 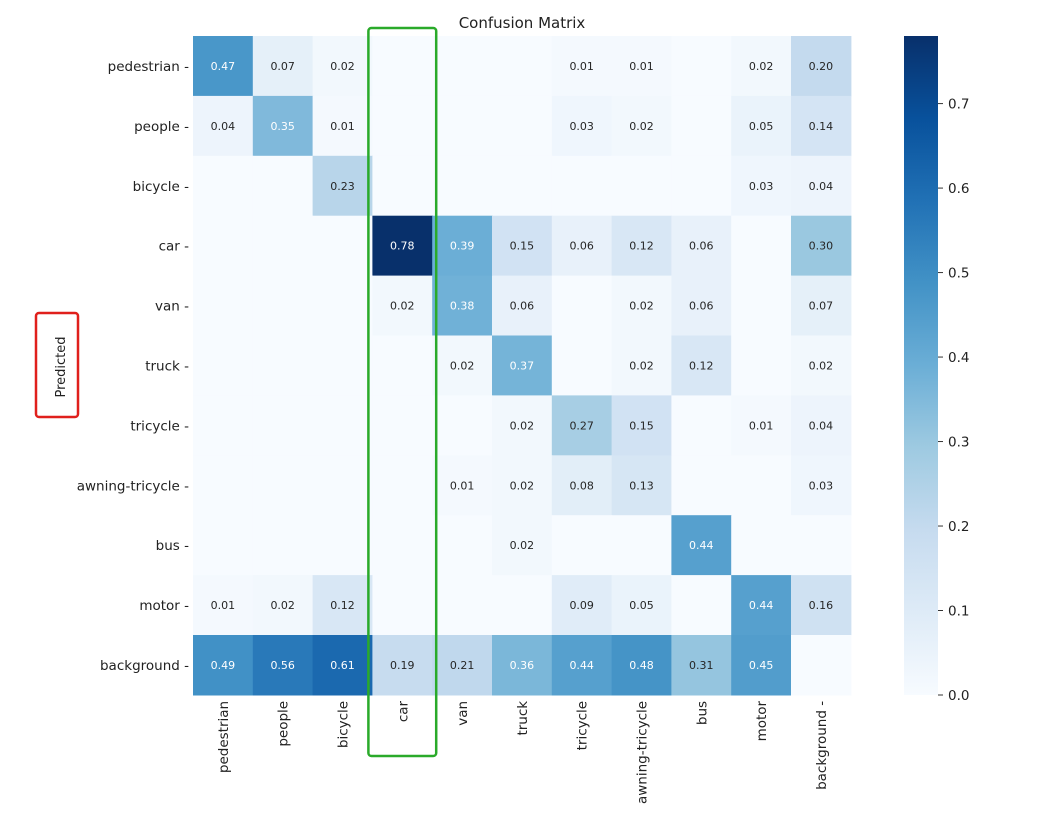 I want to click on cell-value-label: 0.61, so click(x=342, y=665).